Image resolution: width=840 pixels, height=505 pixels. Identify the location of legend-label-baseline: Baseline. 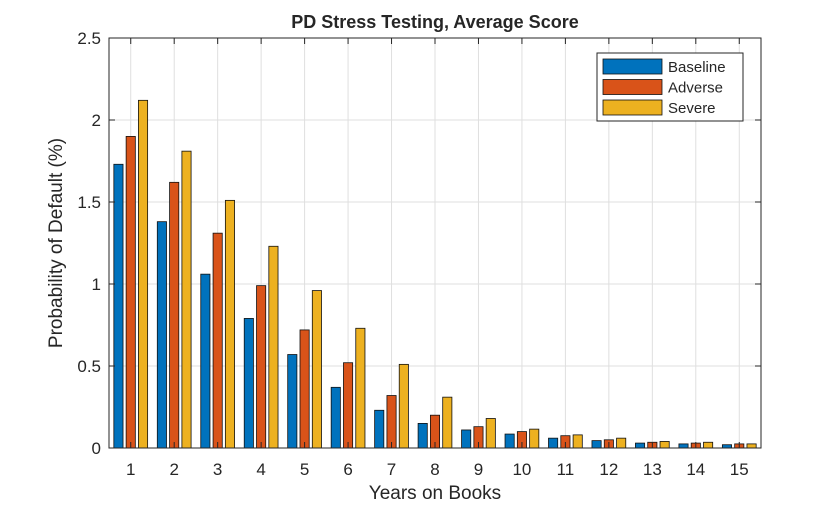
(697, 67).